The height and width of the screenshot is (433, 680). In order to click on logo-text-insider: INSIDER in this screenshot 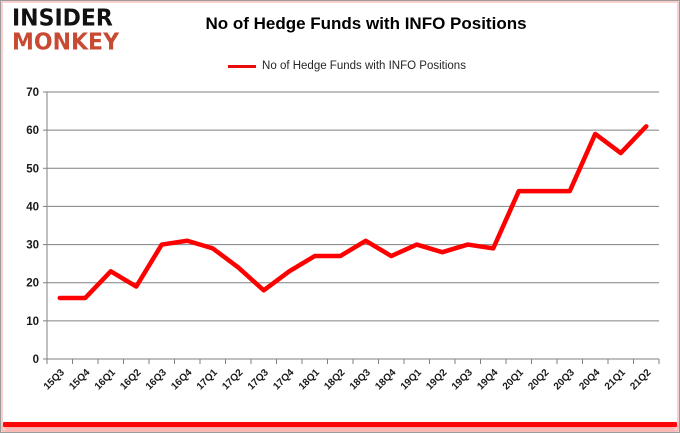, I will do `click(62, 18)`.